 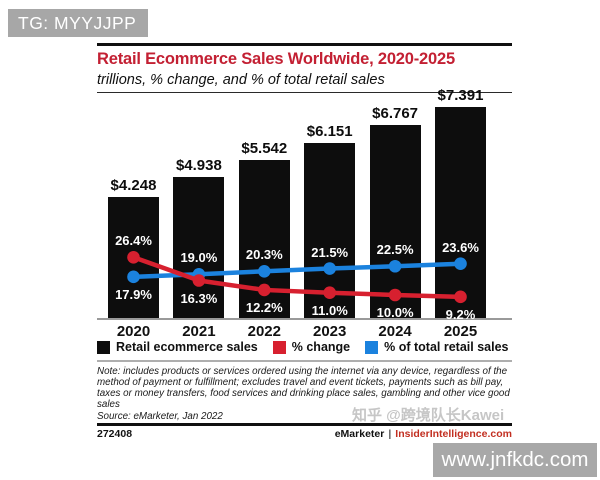 What do you see at coordinates (115, 434) in the screenshot?
I see `chart-id: 272408` at bounding box center [115, 434].